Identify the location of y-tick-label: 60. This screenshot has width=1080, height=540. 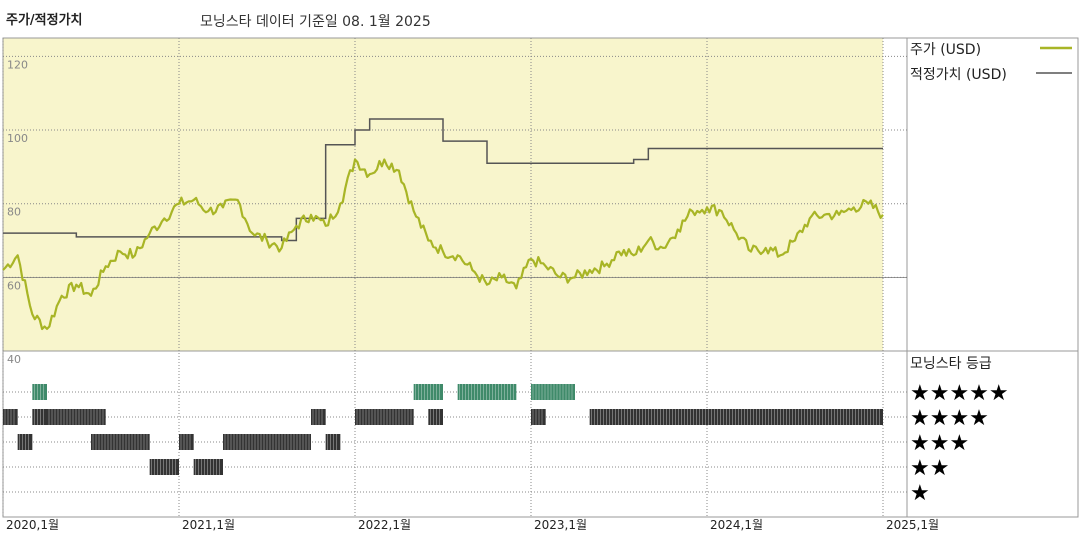
(14, 285).